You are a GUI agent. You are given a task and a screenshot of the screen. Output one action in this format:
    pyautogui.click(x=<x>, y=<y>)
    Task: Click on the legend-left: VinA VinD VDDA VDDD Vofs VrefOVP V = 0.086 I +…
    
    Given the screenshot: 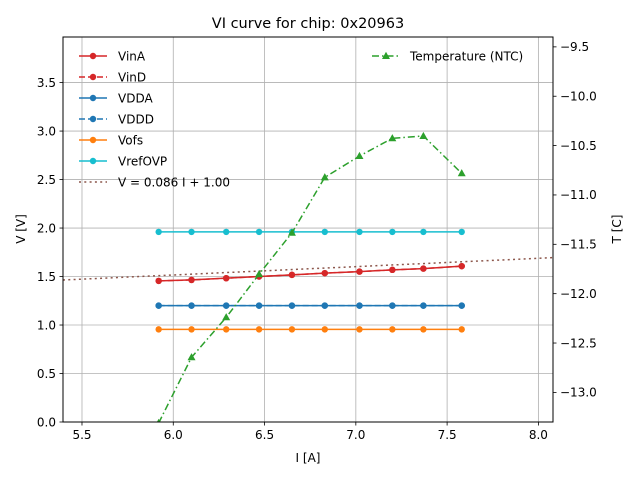 What is the action you would take?
    pyautogui.click(x=154, y=120)
    